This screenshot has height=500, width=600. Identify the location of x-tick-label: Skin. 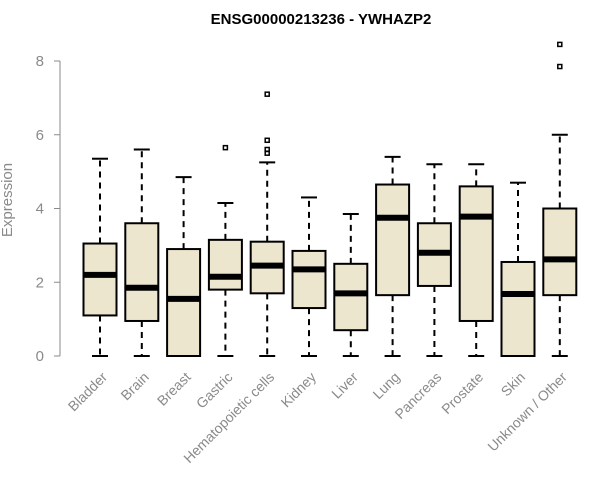
(513, 384).